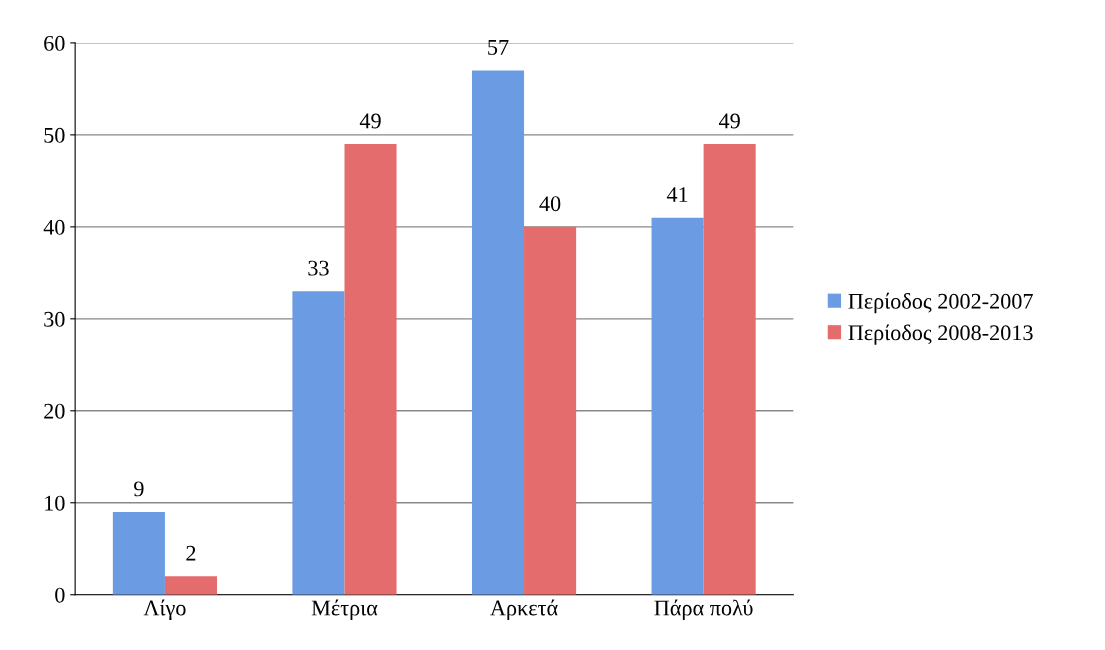 Image resolution: width=1105 pixels, height=650 pixels. Describe the element at coordinates (54, 227) in the screenshot. I see `y-tick-label: 40` at that location.